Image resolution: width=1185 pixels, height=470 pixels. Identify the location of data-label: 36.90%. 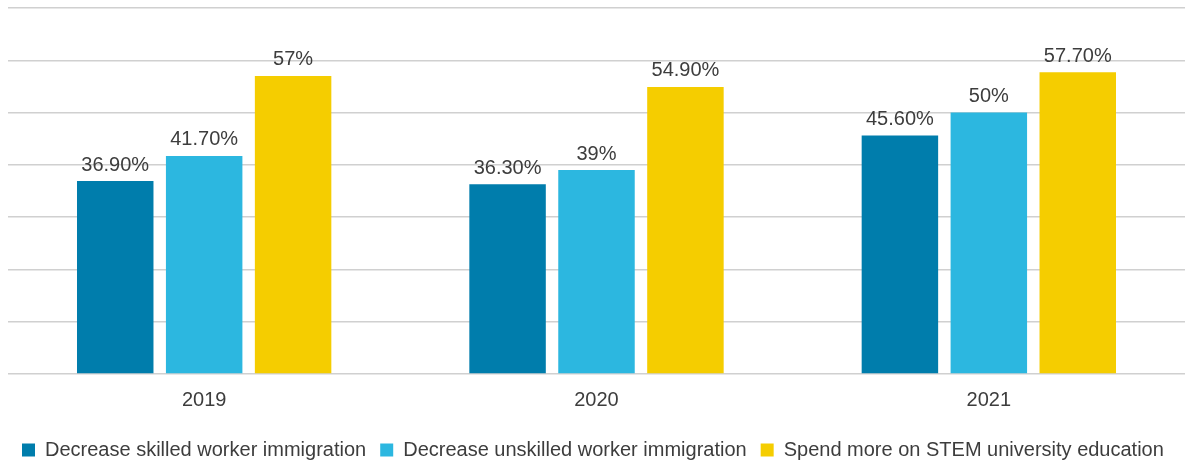
(115, 163).